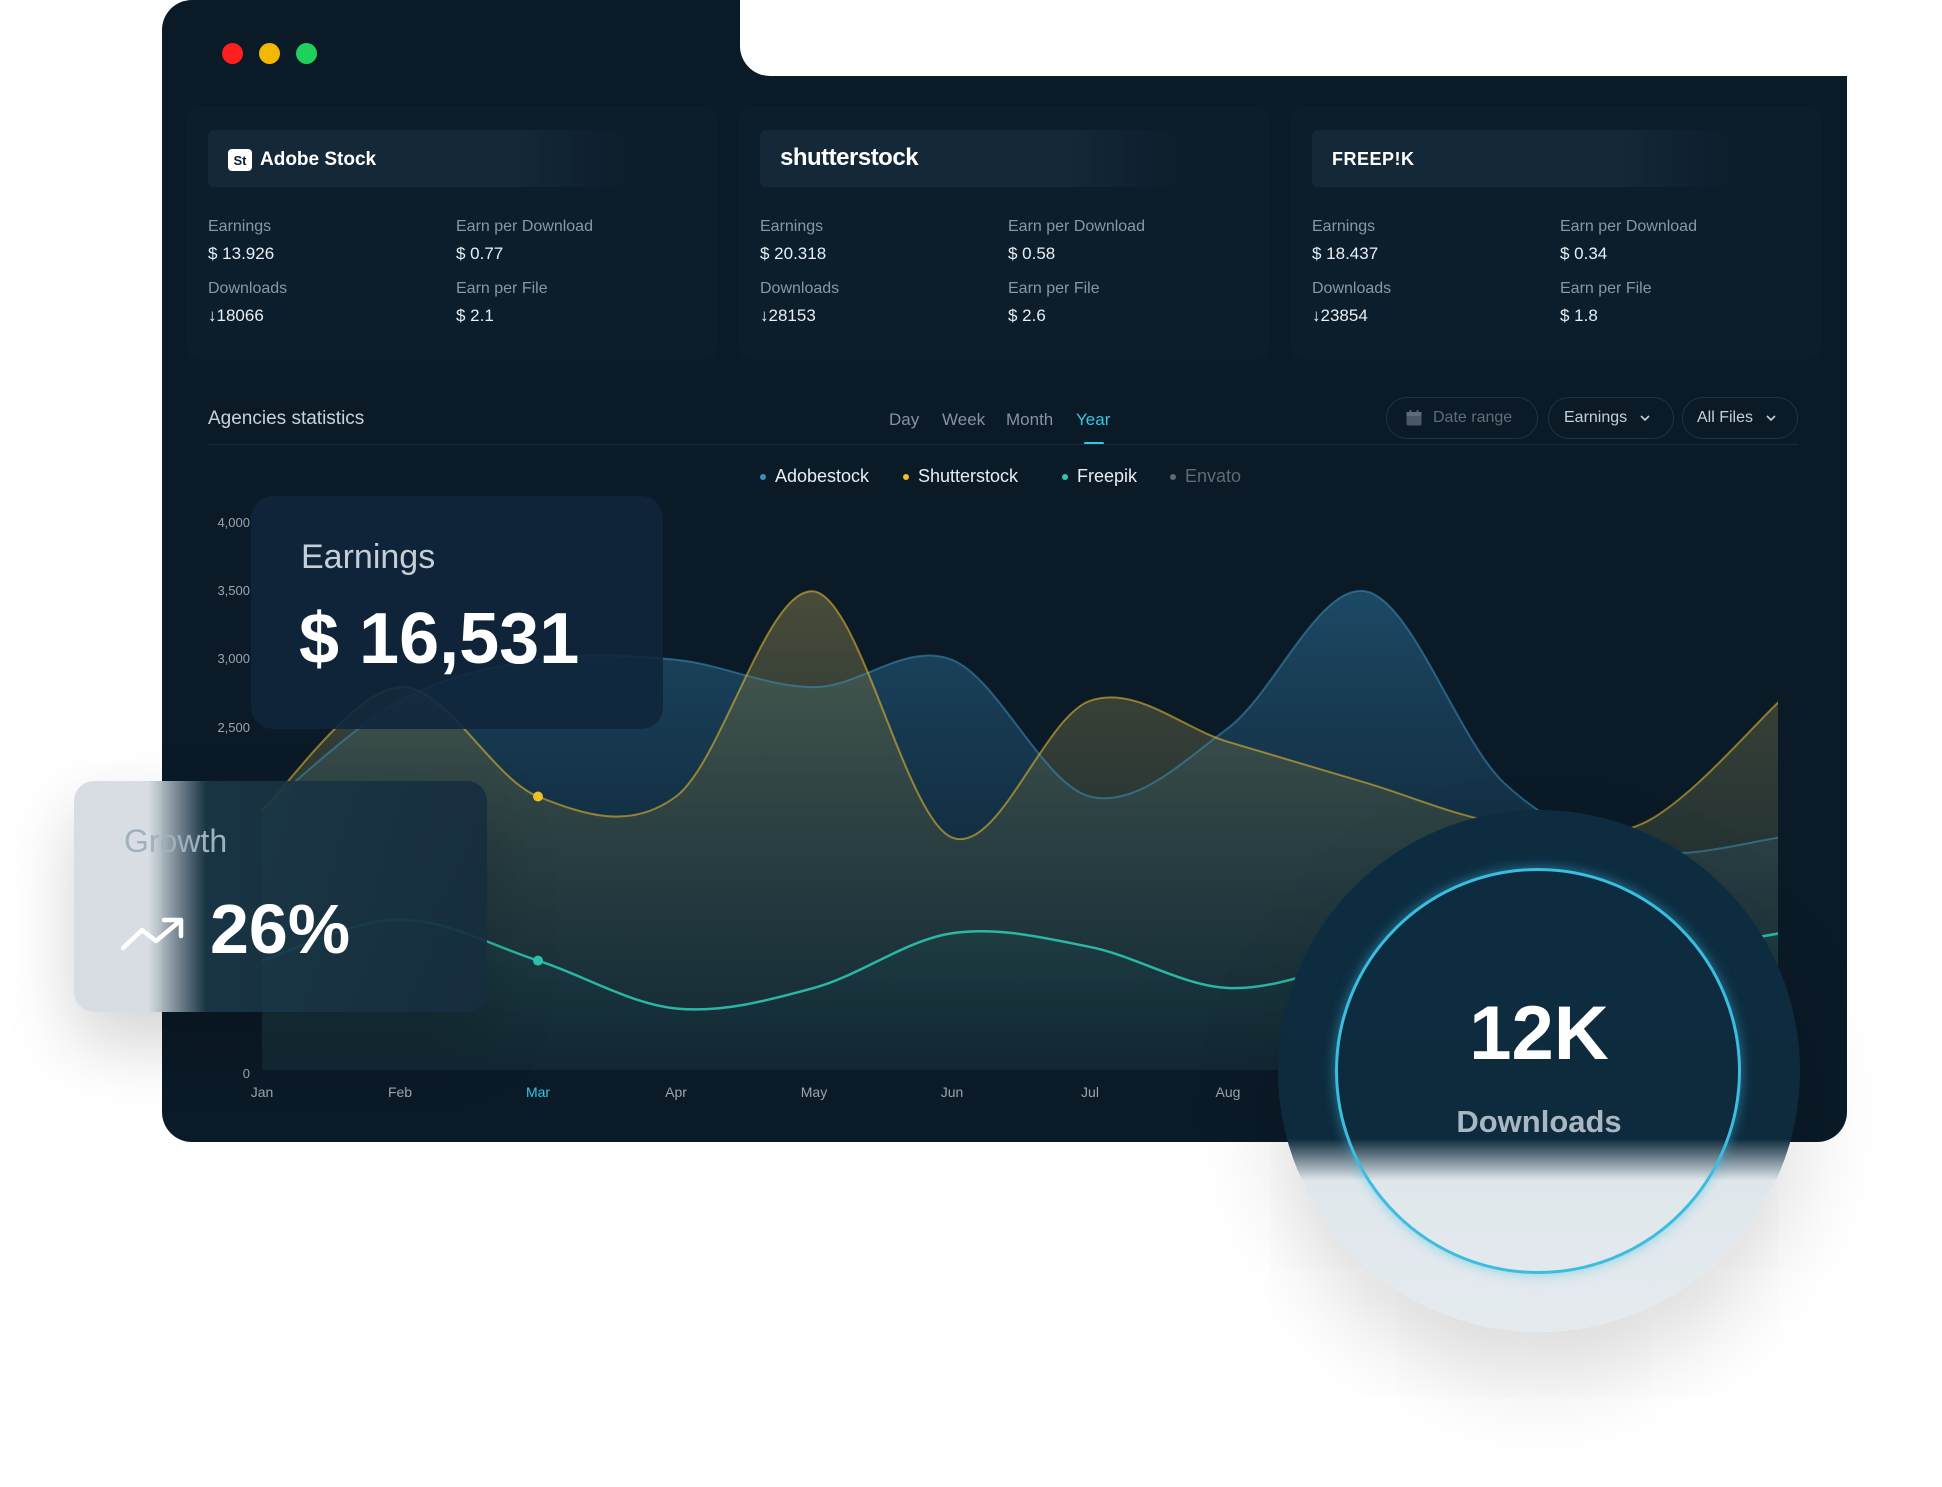  I want to click on growth-card-label: Growth, so click(176, 841).